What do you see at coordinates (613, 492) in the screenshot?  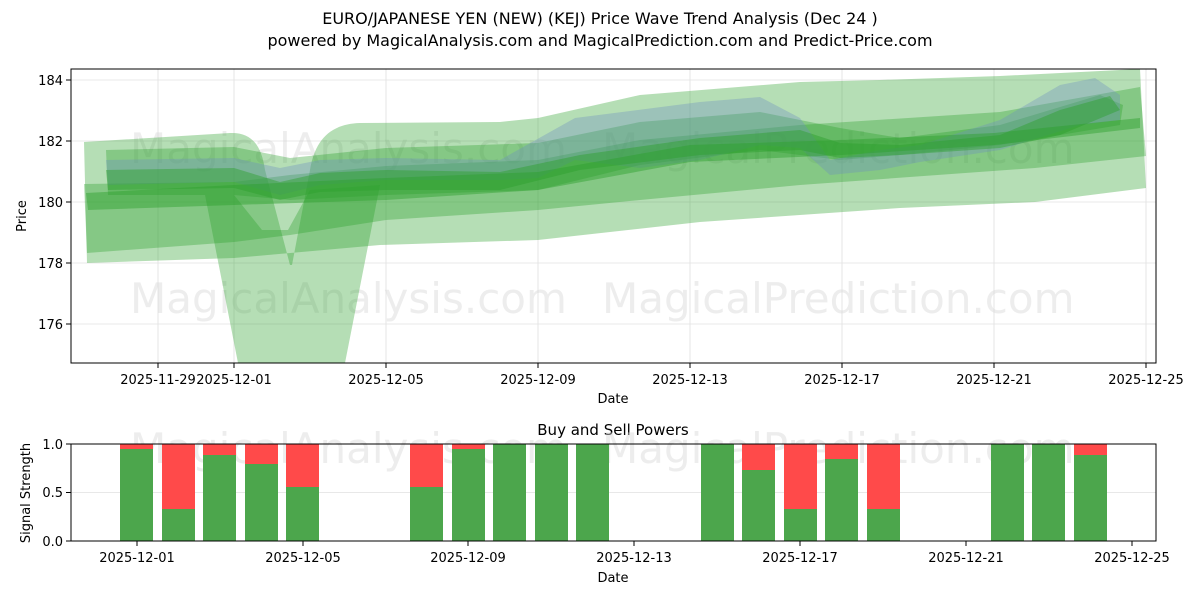 I see `bars` at bounding box center [613, 492].